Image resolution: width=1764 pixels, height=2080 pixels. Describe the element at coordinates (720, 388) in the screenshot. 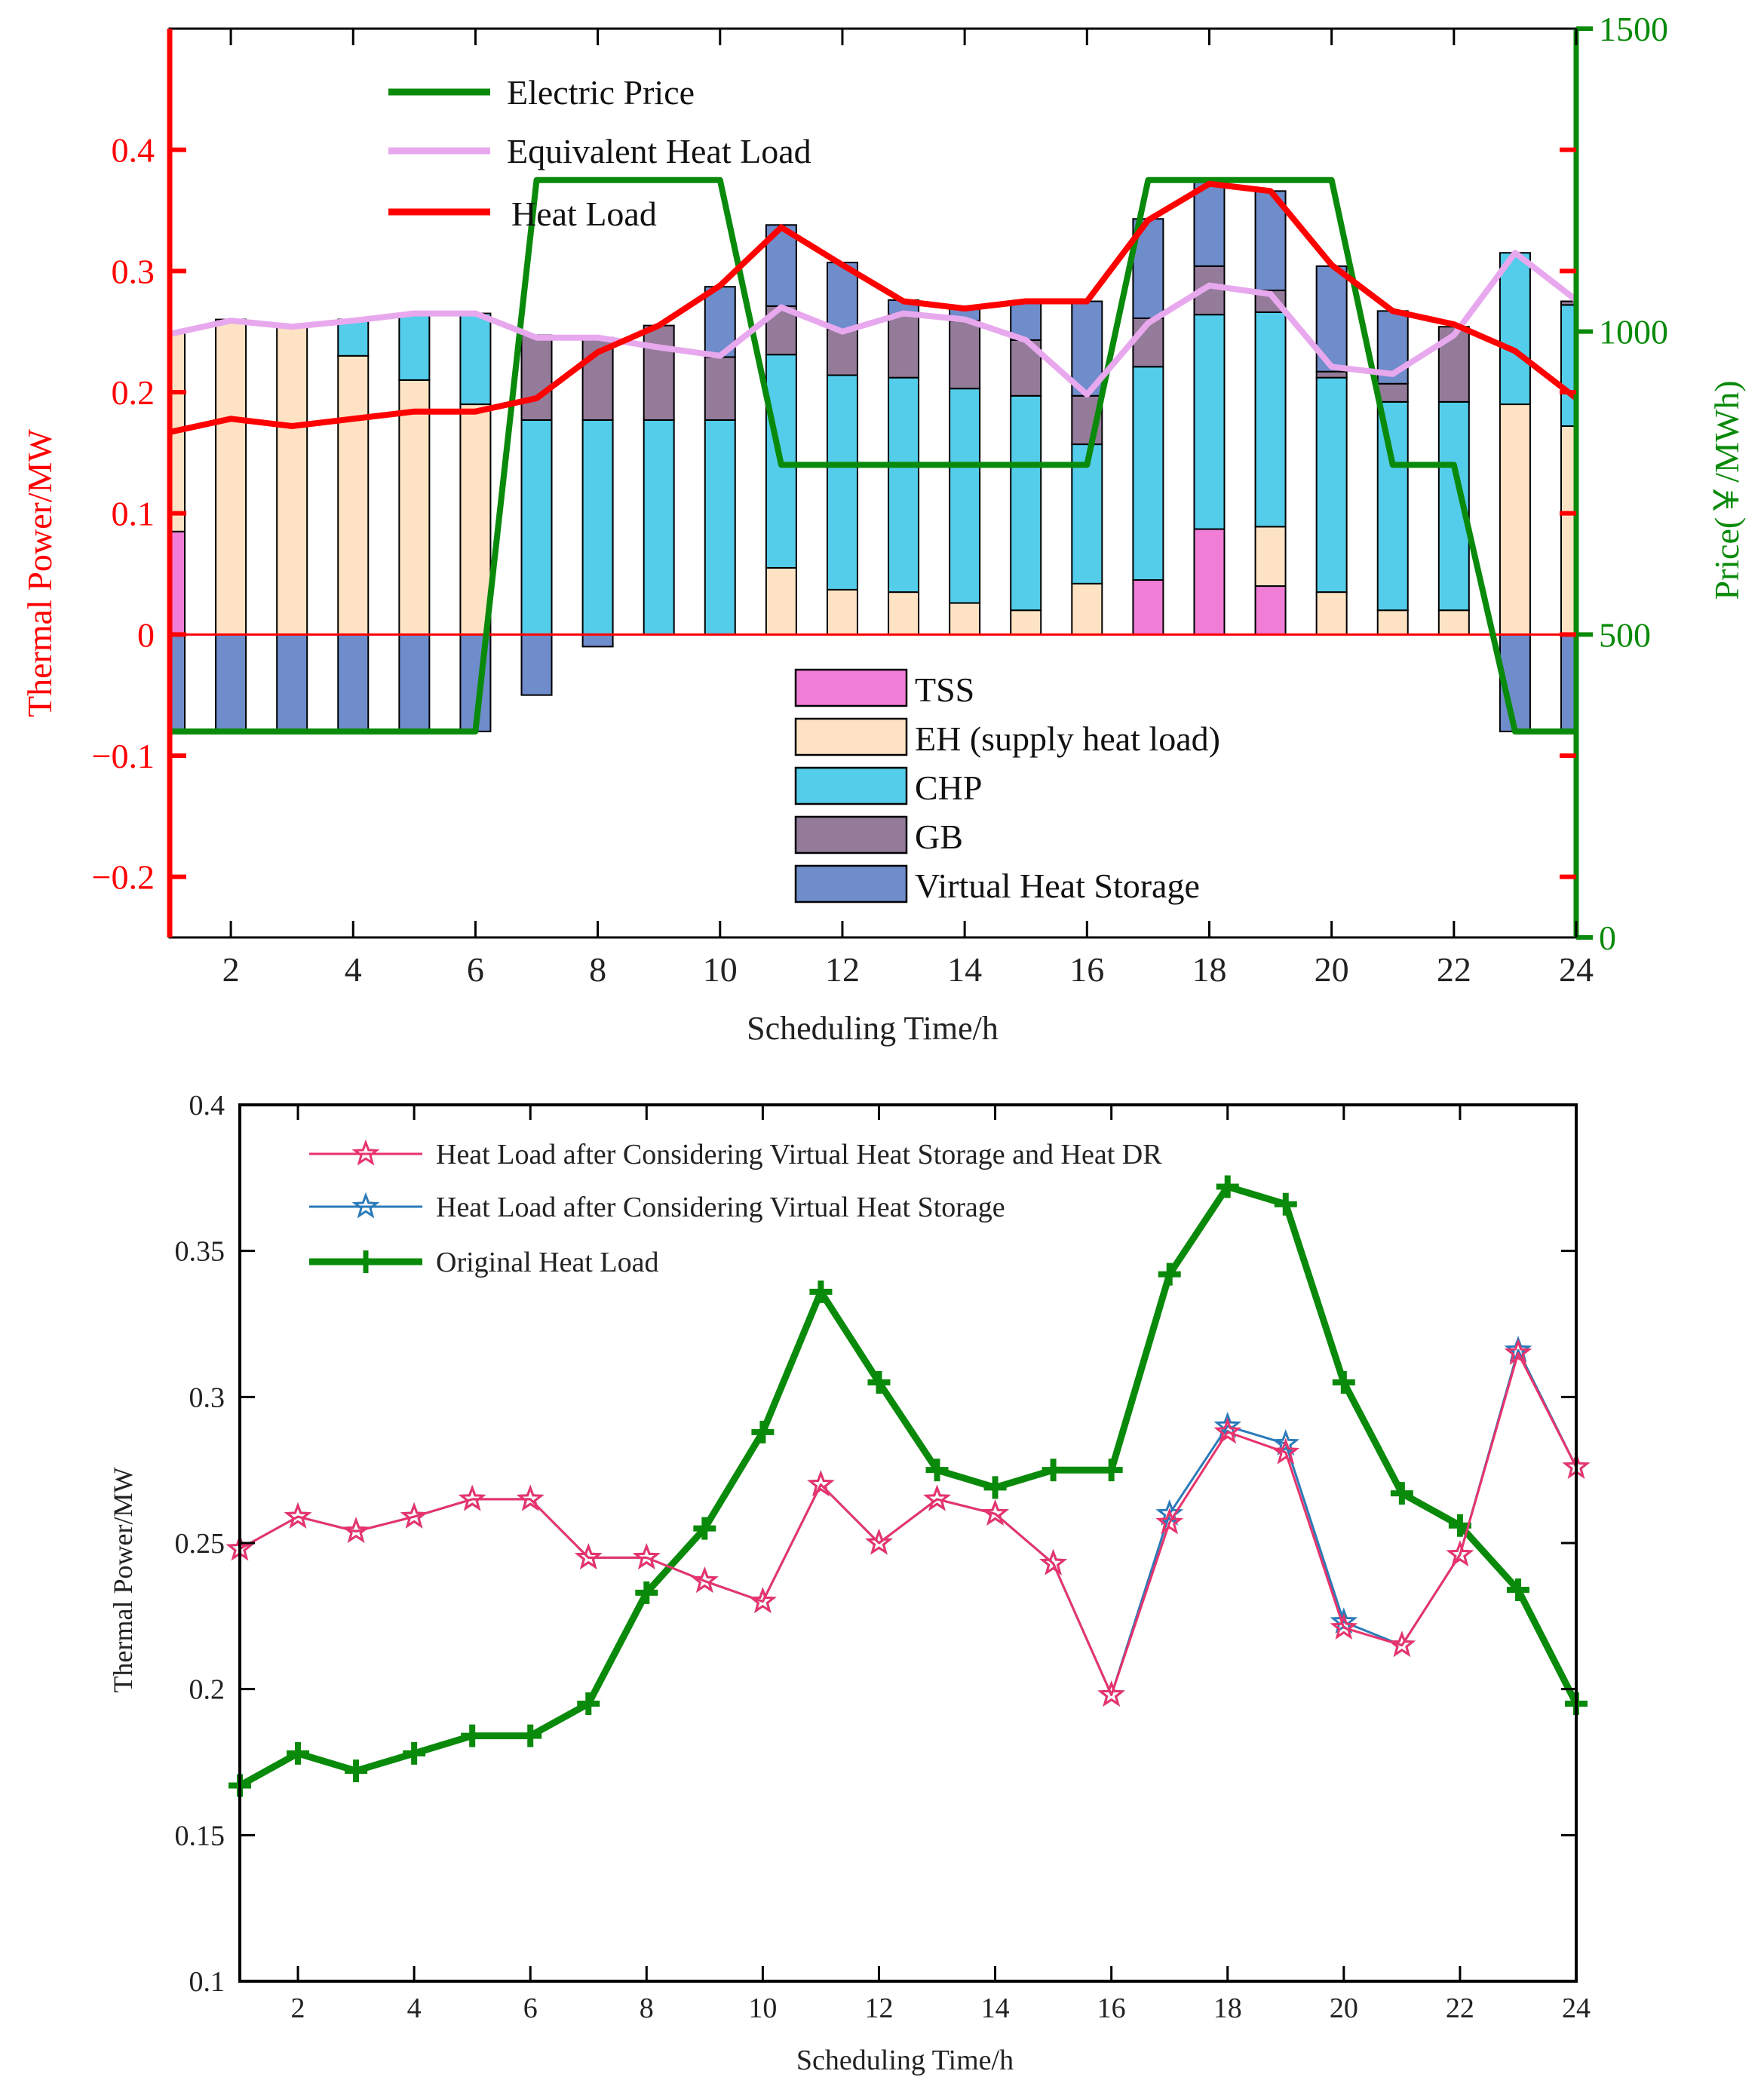

I see `c1-bar-3-h10` at that location.